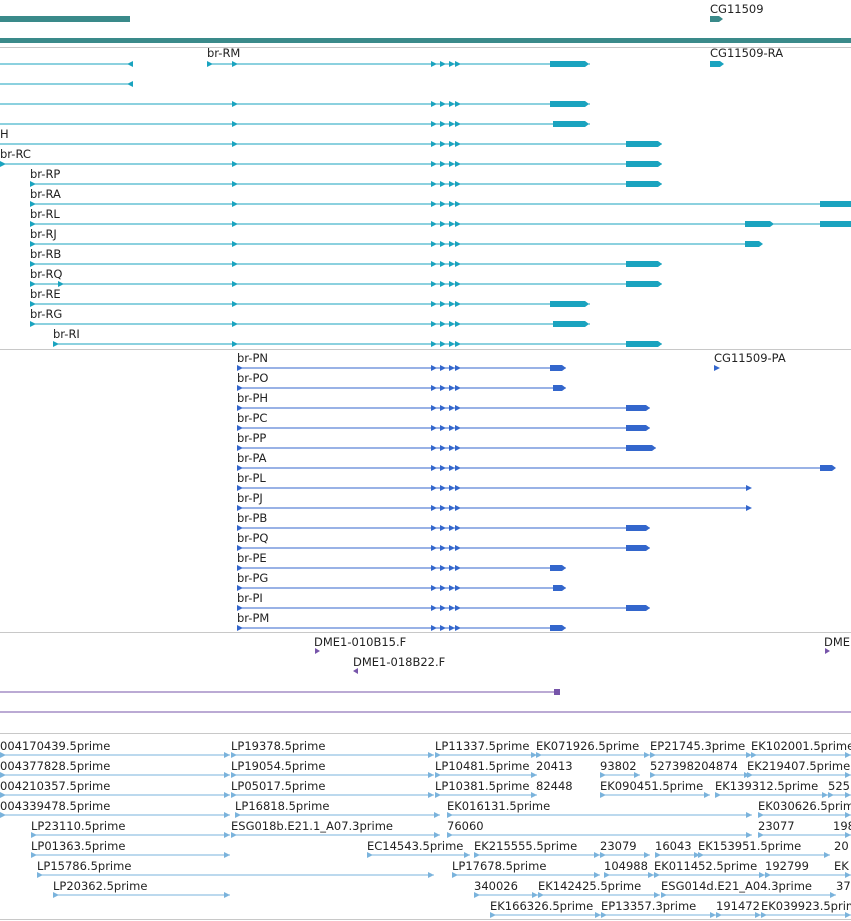  Describe the element at coordinates (252, 358) in the screenshot. I see `protein-label: br-PN` at that location.